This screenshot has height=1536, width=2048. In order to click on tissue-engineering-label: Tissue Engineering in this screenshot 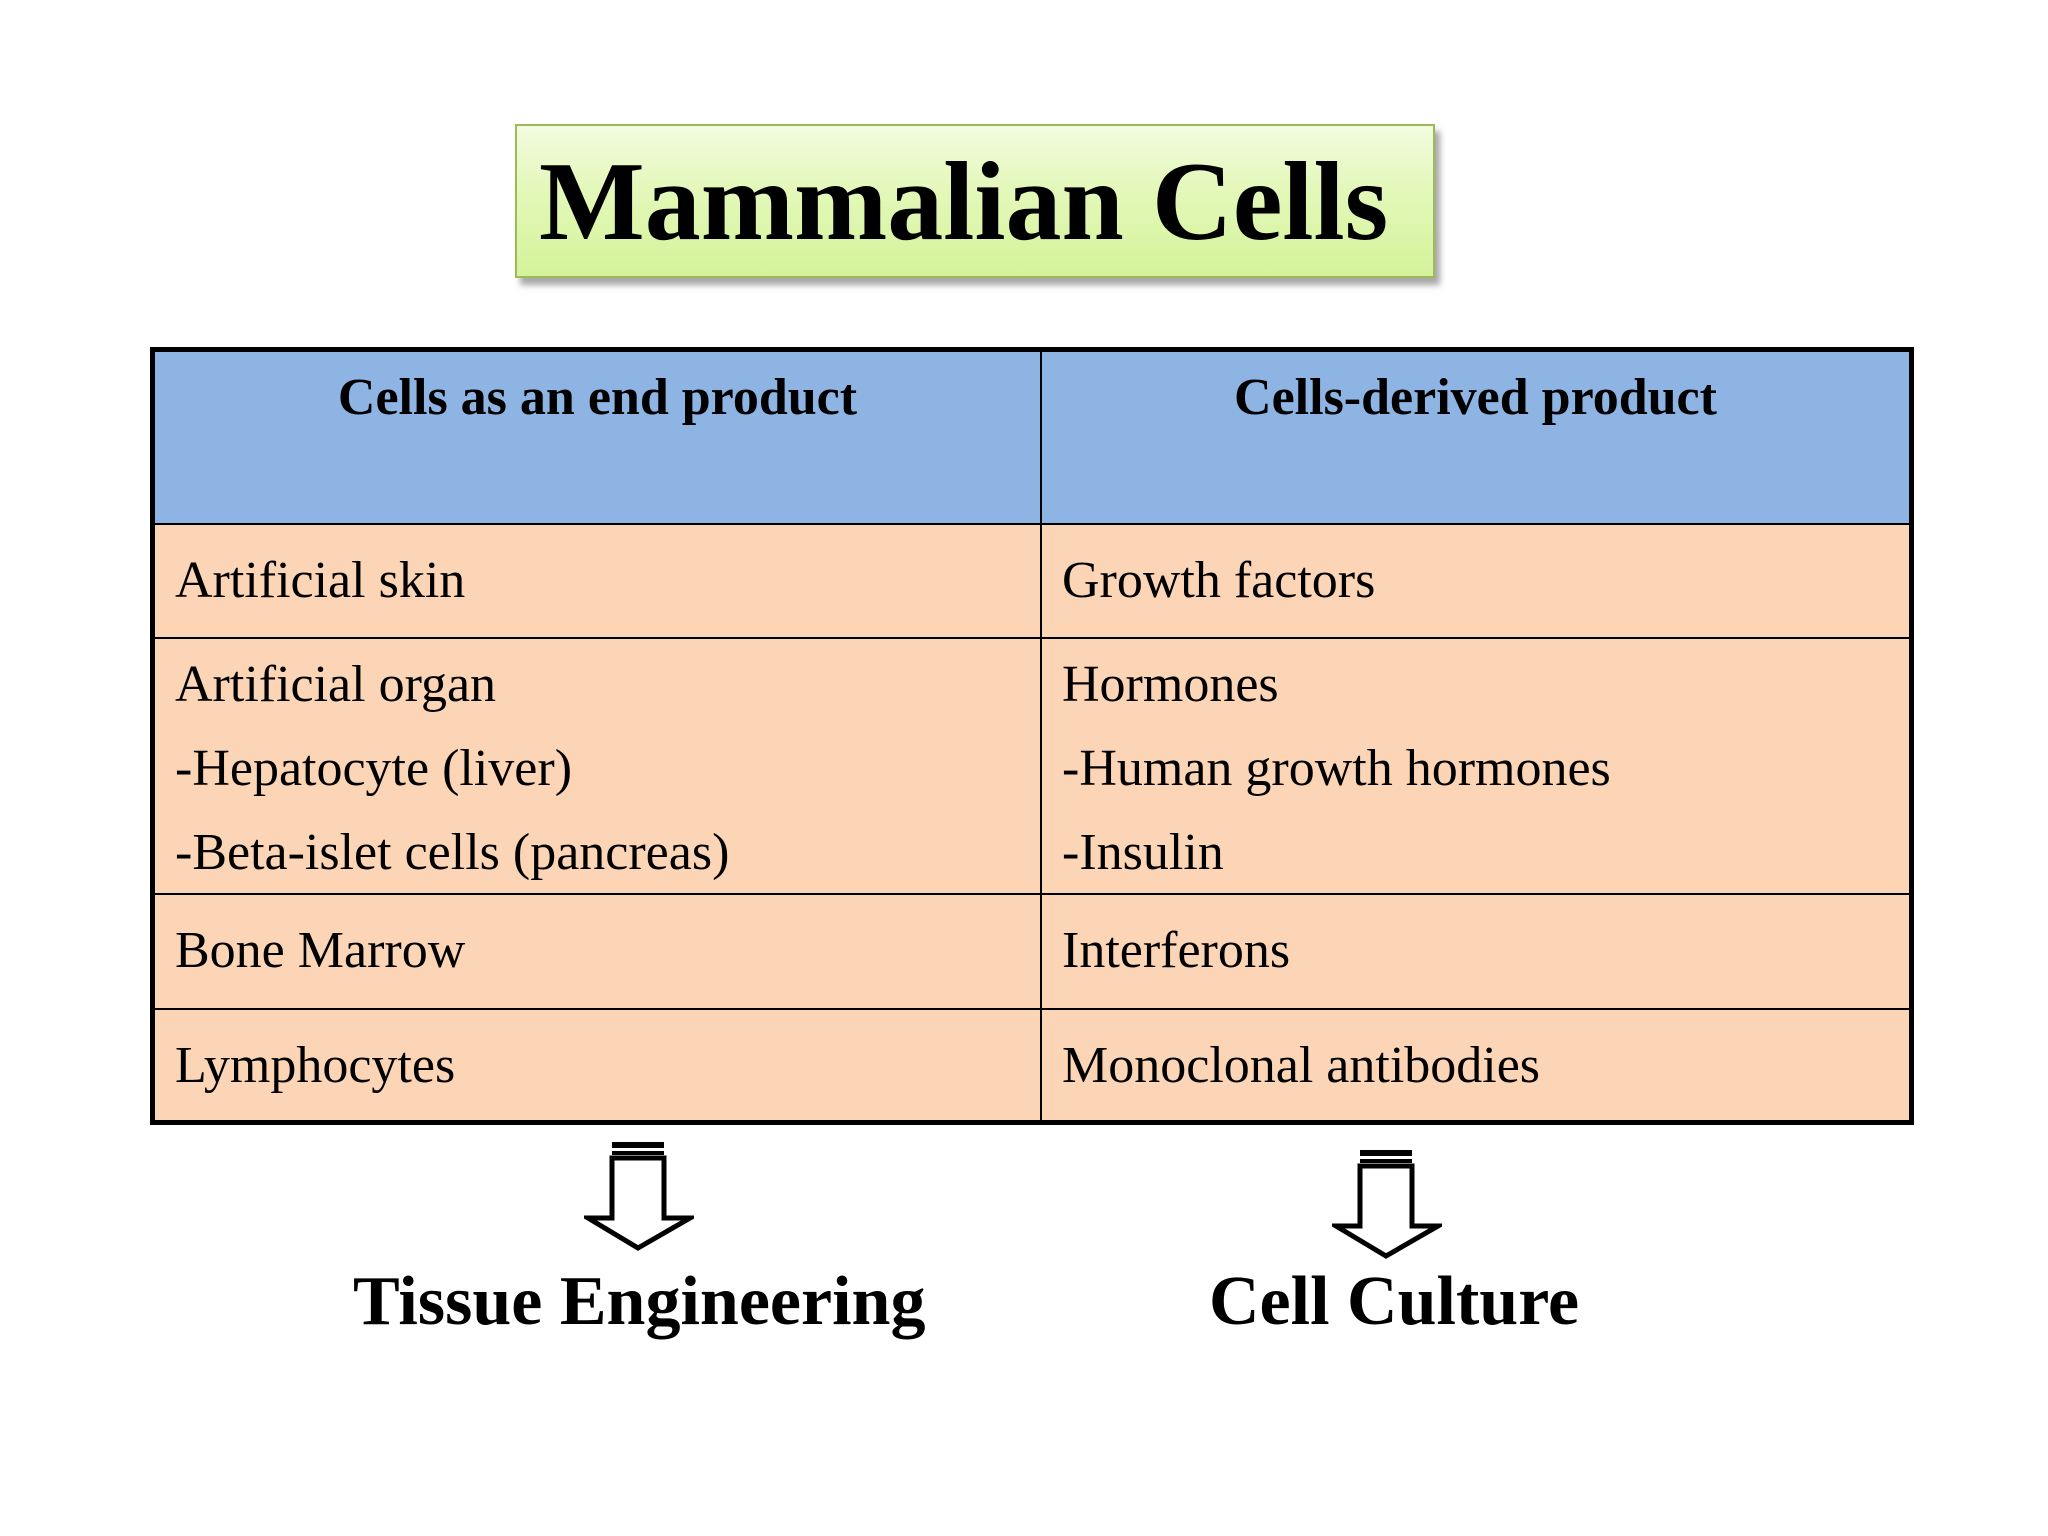, I will do `click(639, 1301)`.